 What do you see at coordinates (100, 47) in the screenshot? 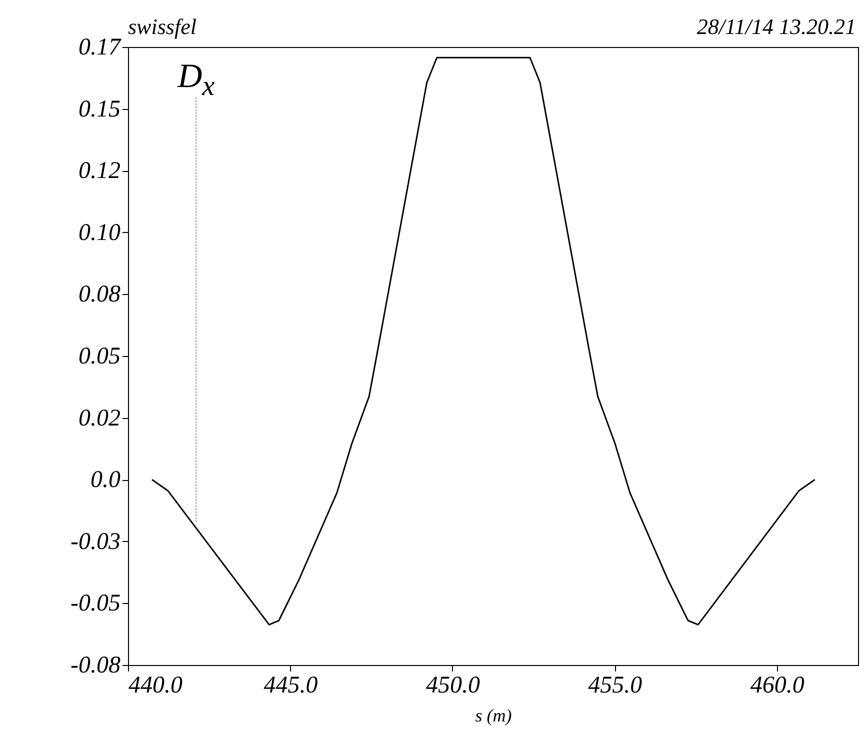
I see `y-tick-label: 0.17` at bounding box center [100, 47].